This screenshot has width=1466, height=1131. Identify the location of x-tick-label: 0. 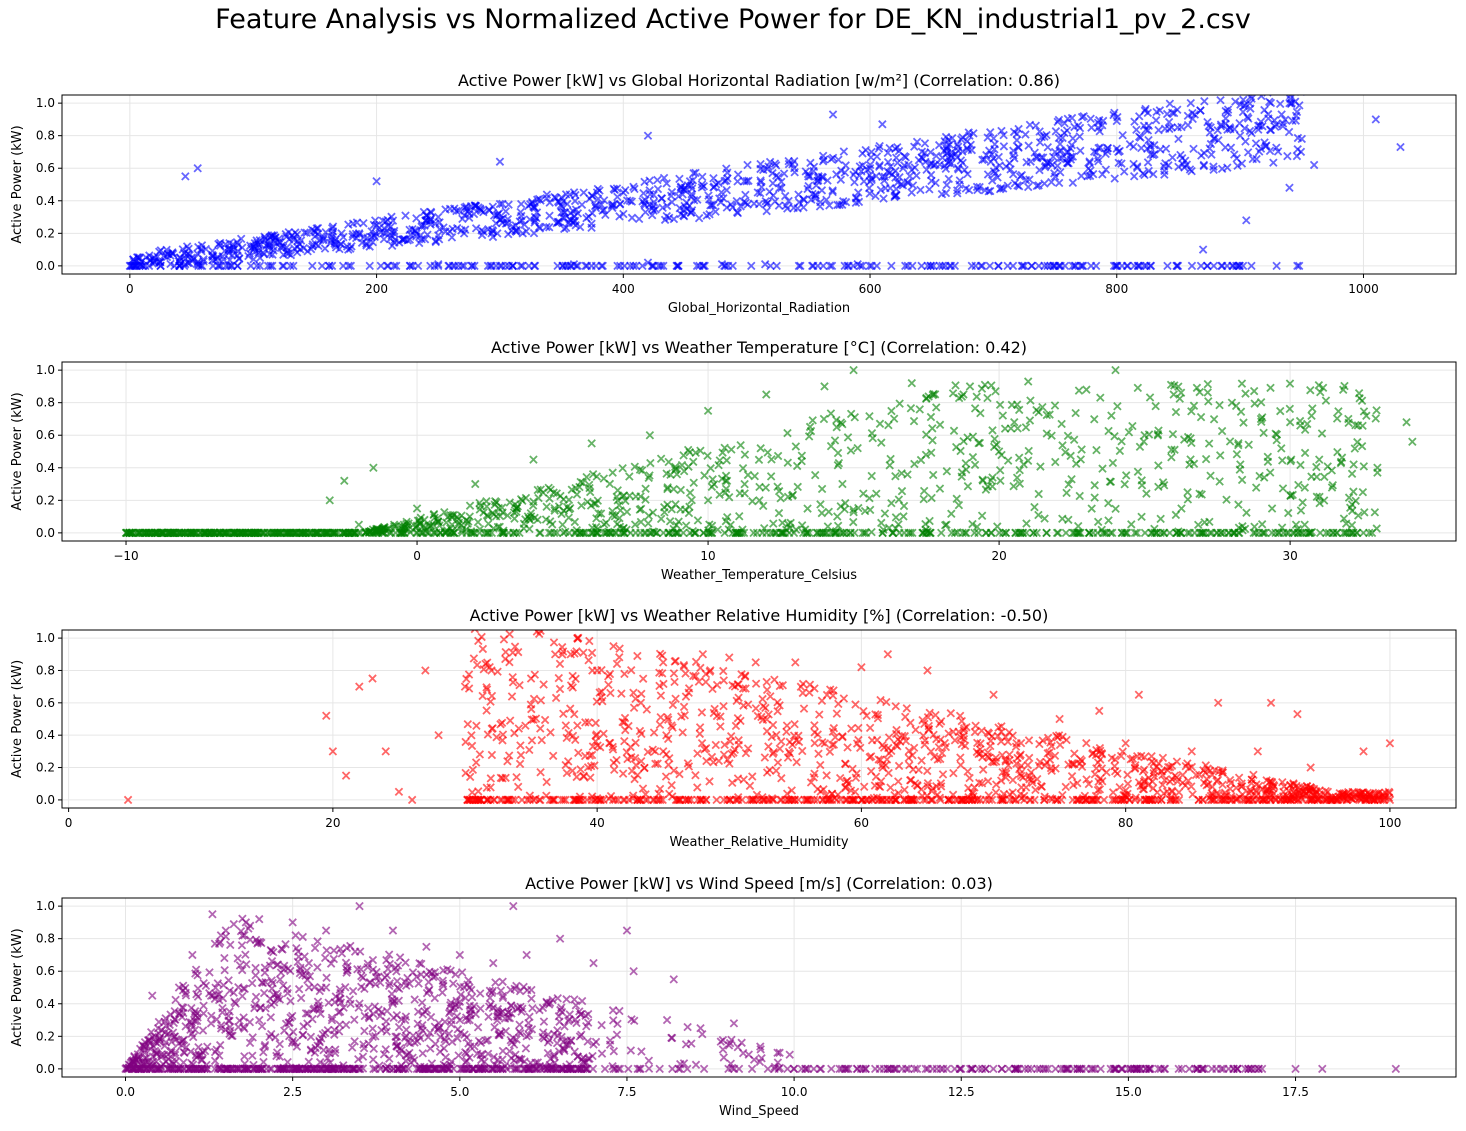
(69, 823).